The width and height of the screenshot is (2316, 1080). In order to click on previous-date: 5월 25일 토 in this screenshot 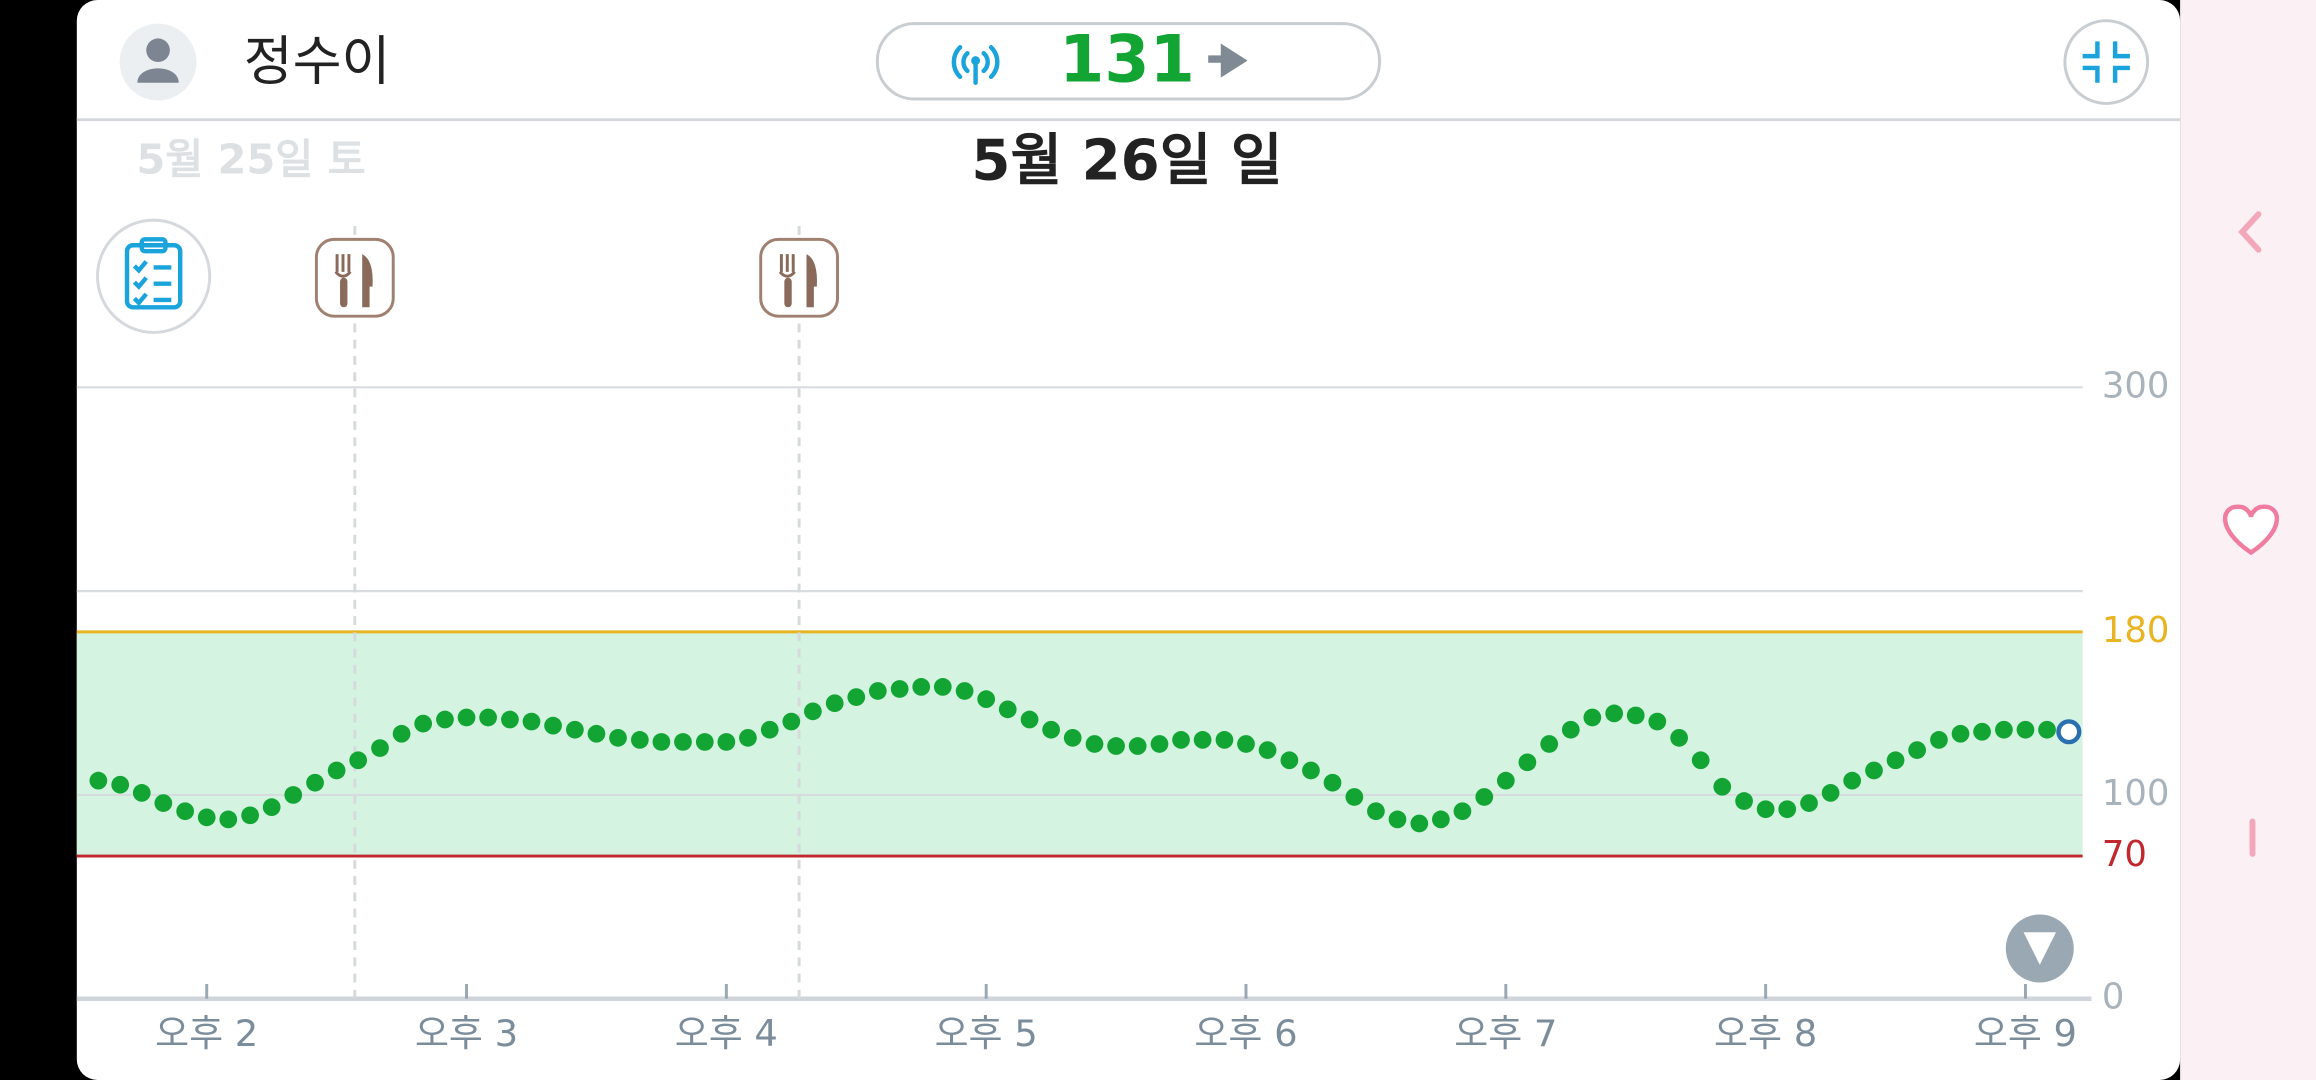, I will do `click(250, 160)`.